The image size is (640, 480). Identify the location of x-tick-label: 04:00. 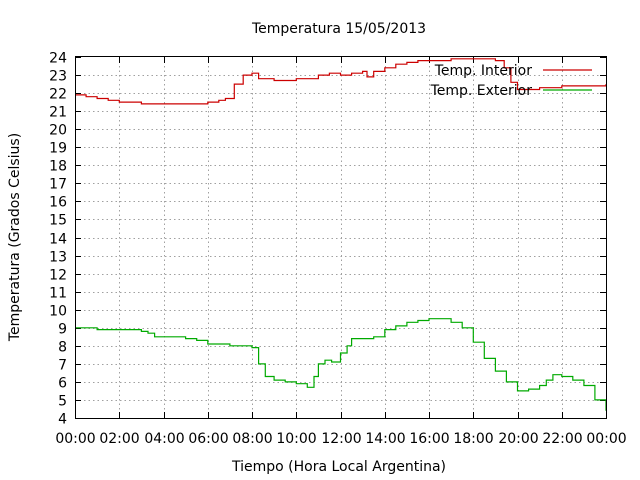
(164, 439).